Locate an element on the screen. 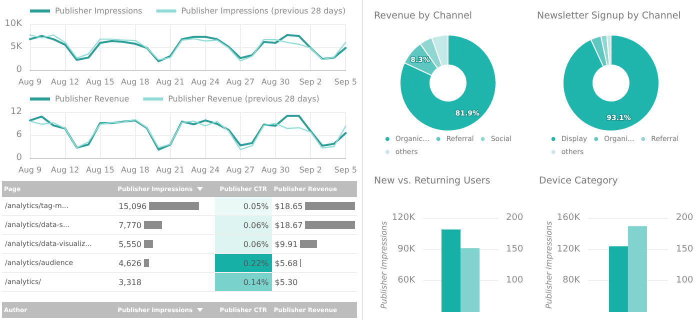 The height and width of the screenshot is (320, 700). y-tick-label: 10K is located at coordinates (14, 24).